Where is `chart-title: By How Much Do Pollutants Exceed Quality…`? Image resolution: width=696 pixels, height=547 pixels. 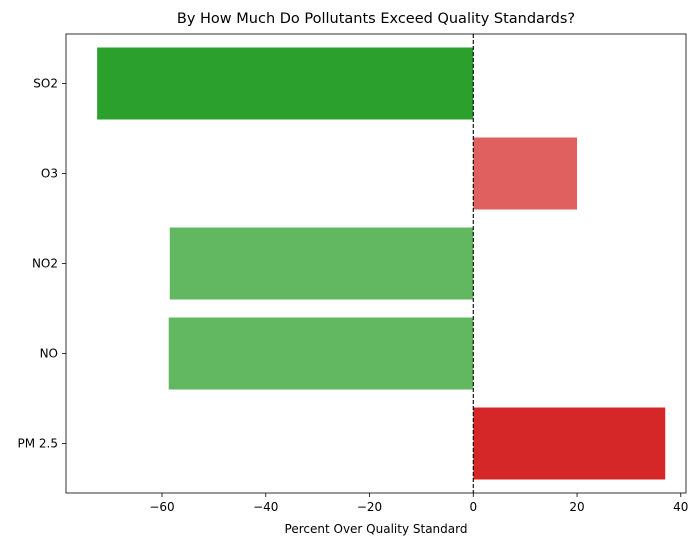 chart-title: By How Much Do Pollutants Exceed Quality… is located at coordinates (376, 19).